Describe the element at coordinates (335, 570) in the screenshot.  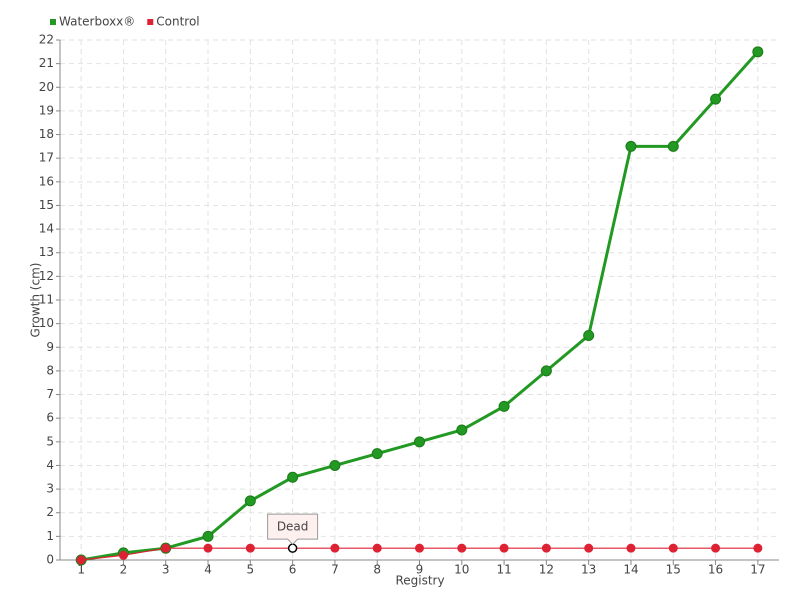
I see `x-tick-label: 7` at that location.